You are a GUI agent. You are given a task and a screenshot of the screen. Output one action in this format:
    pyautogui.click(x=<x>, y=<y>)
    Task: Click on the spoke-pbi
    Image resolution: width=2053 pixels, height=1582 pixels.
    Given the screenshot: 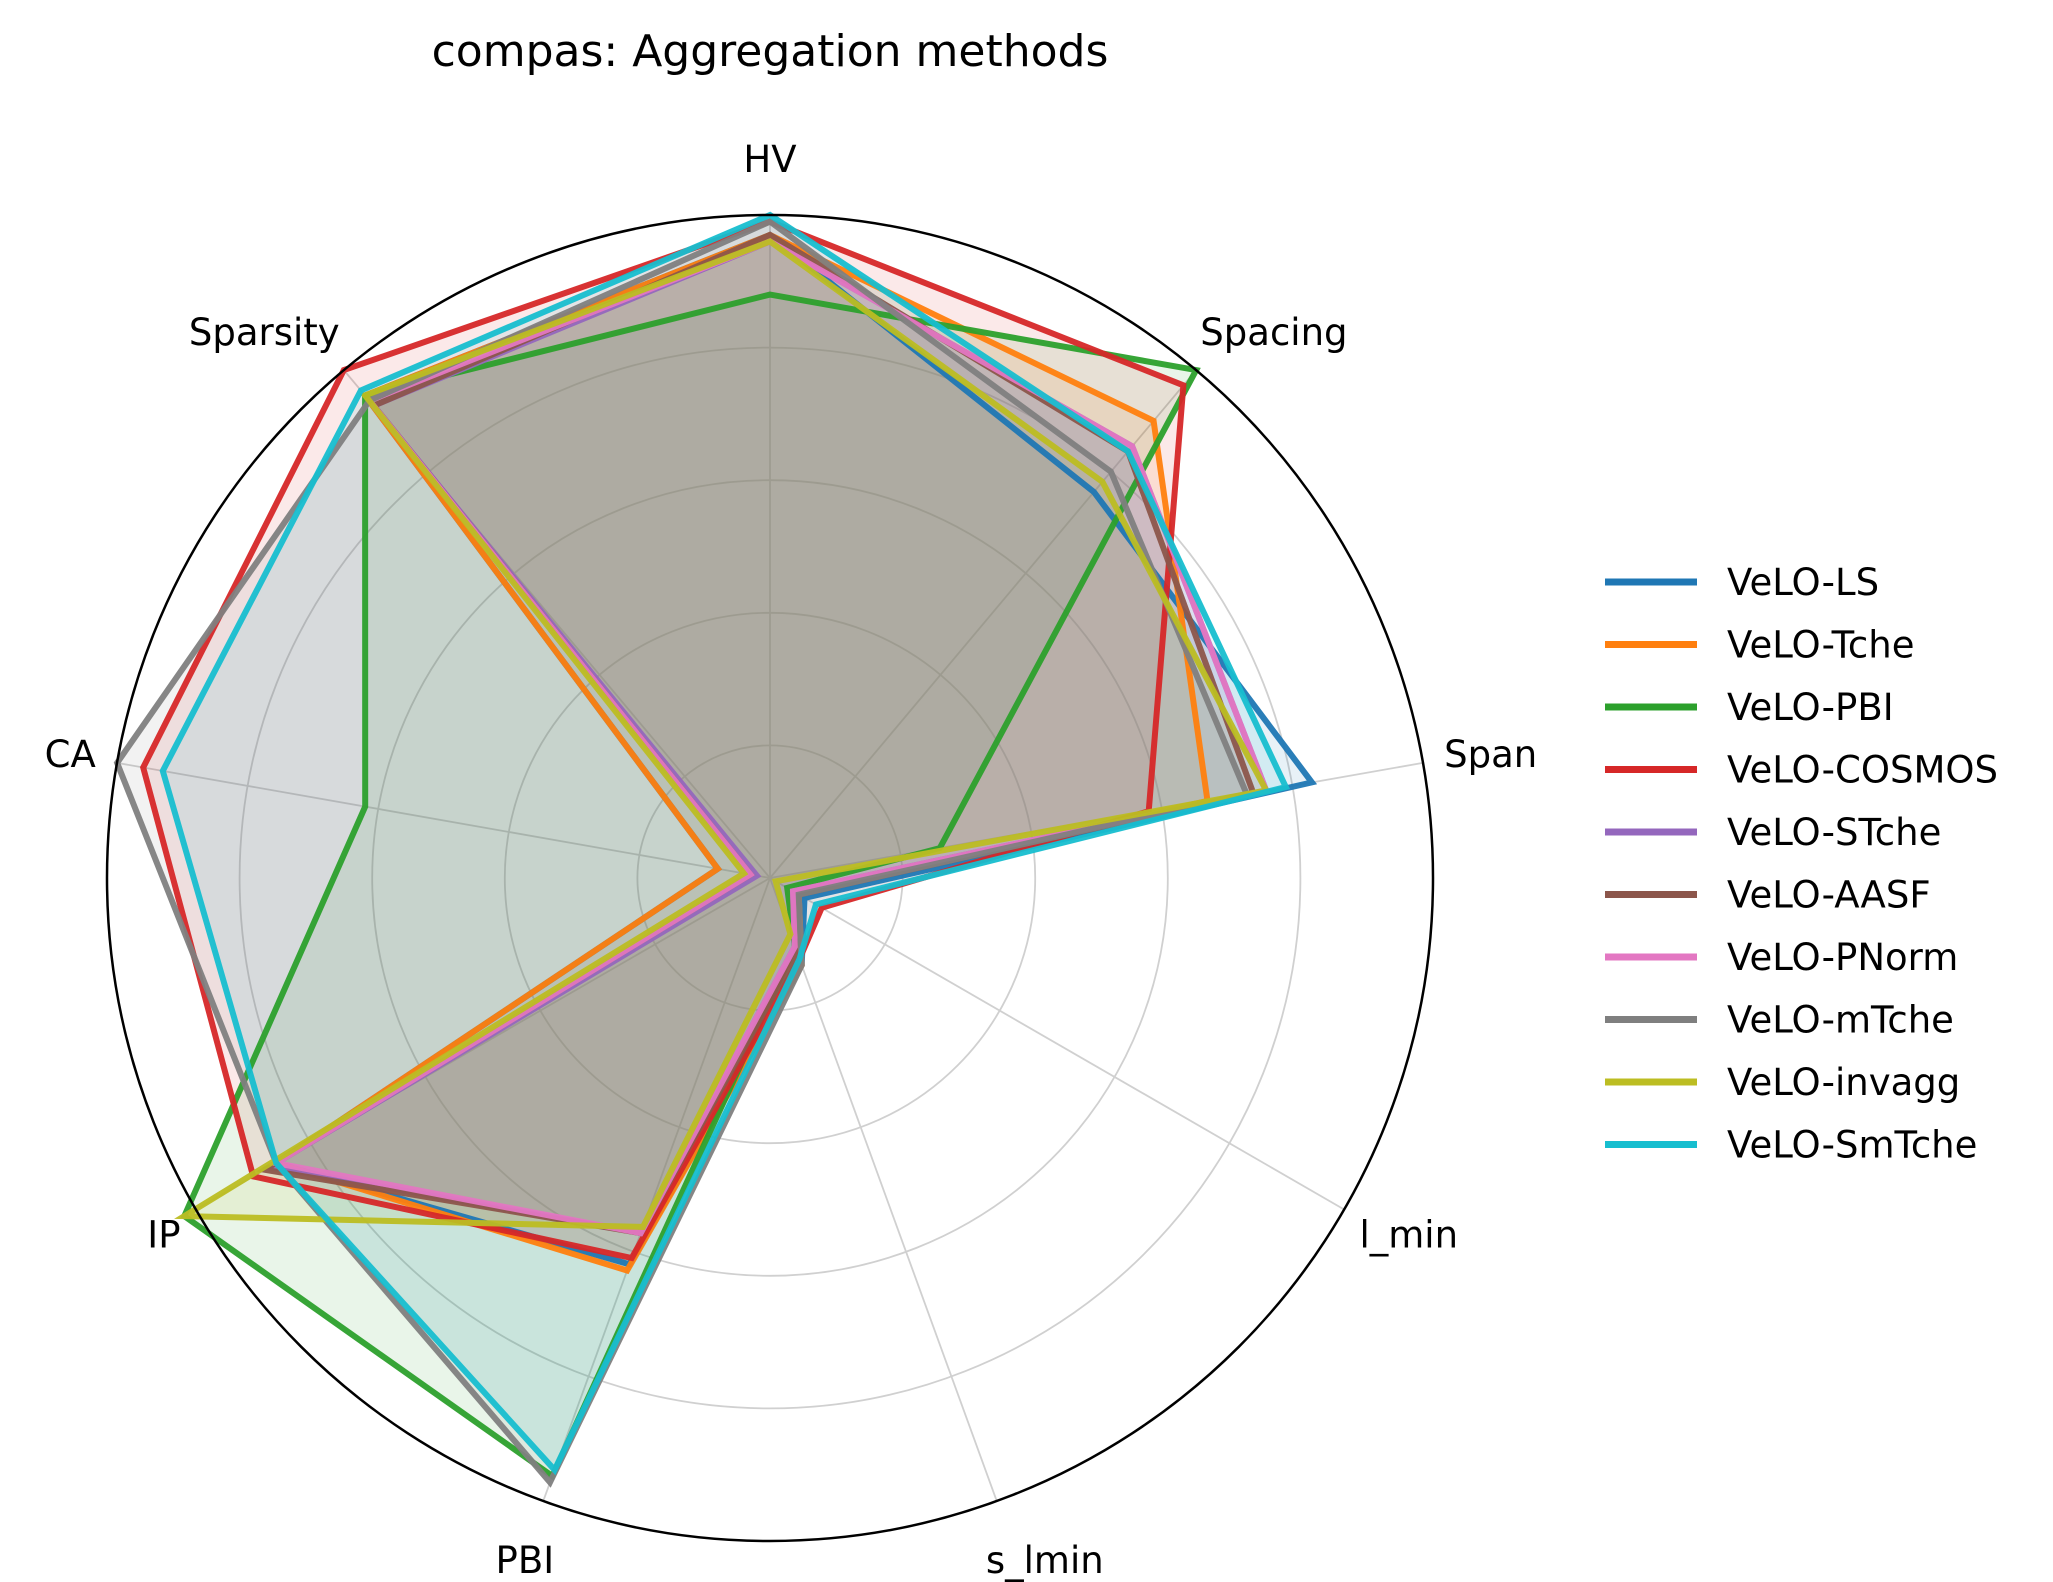 What is the action you would take?
    pyautogui.click(x=656, y=1189)
    